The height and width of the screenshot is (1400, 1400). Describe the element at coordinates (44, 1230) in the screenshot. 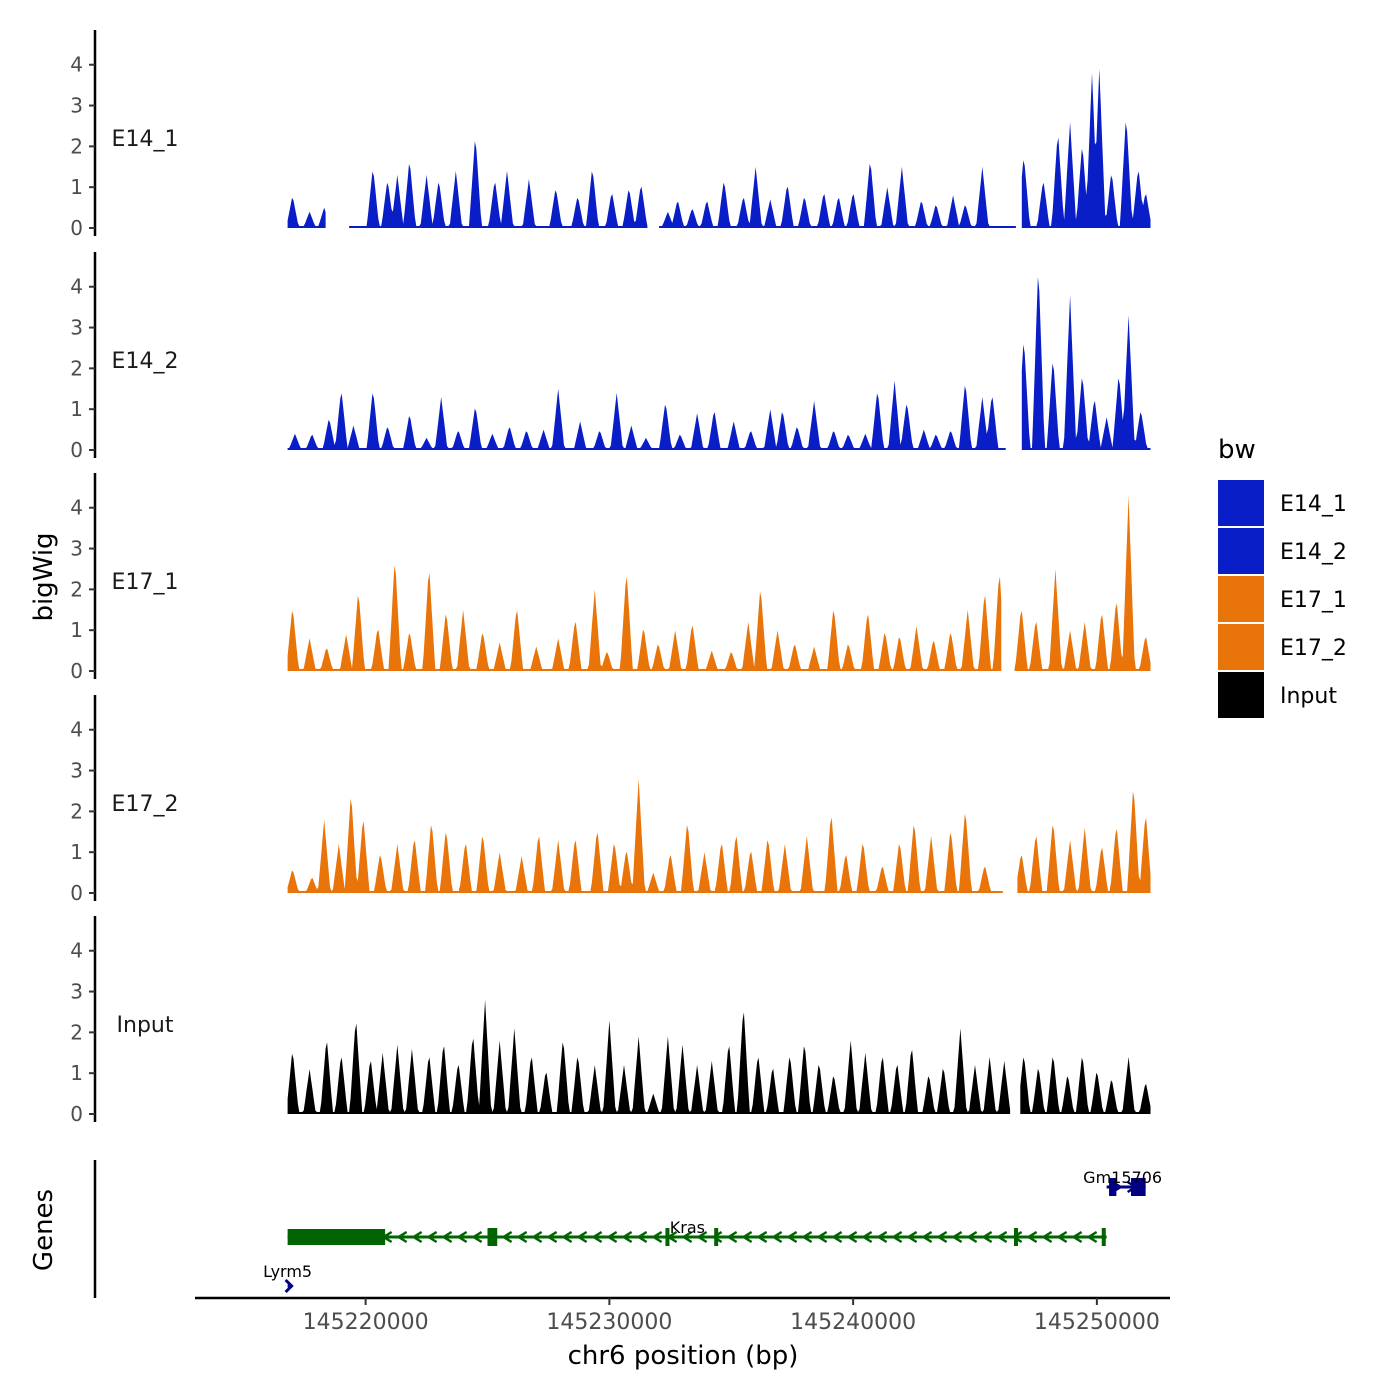

I see `genes-axis-title: Genes` at that location.